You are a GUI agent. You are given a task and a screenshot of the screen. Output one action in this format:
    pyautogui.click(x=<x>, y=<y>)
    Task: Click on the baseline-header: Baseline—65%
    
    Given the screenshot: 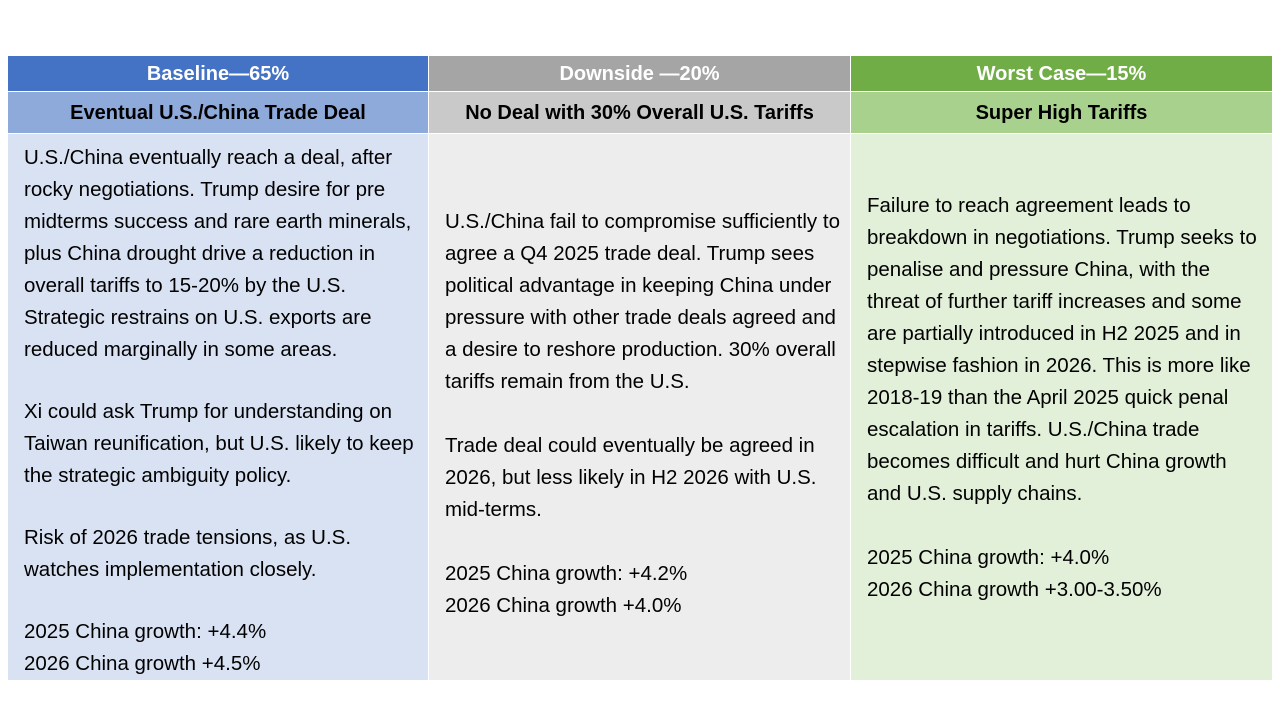 What is the action you would take?
    pyautogui.click(x=218, y=74)
    